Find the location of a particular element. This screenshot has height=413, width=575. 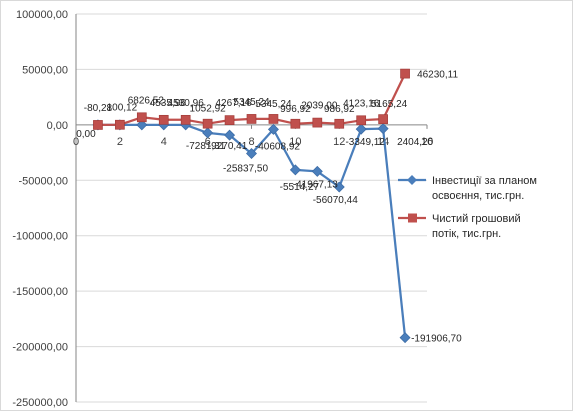

data-label-investment: -56070,44 is located at coordinates (335, 200).